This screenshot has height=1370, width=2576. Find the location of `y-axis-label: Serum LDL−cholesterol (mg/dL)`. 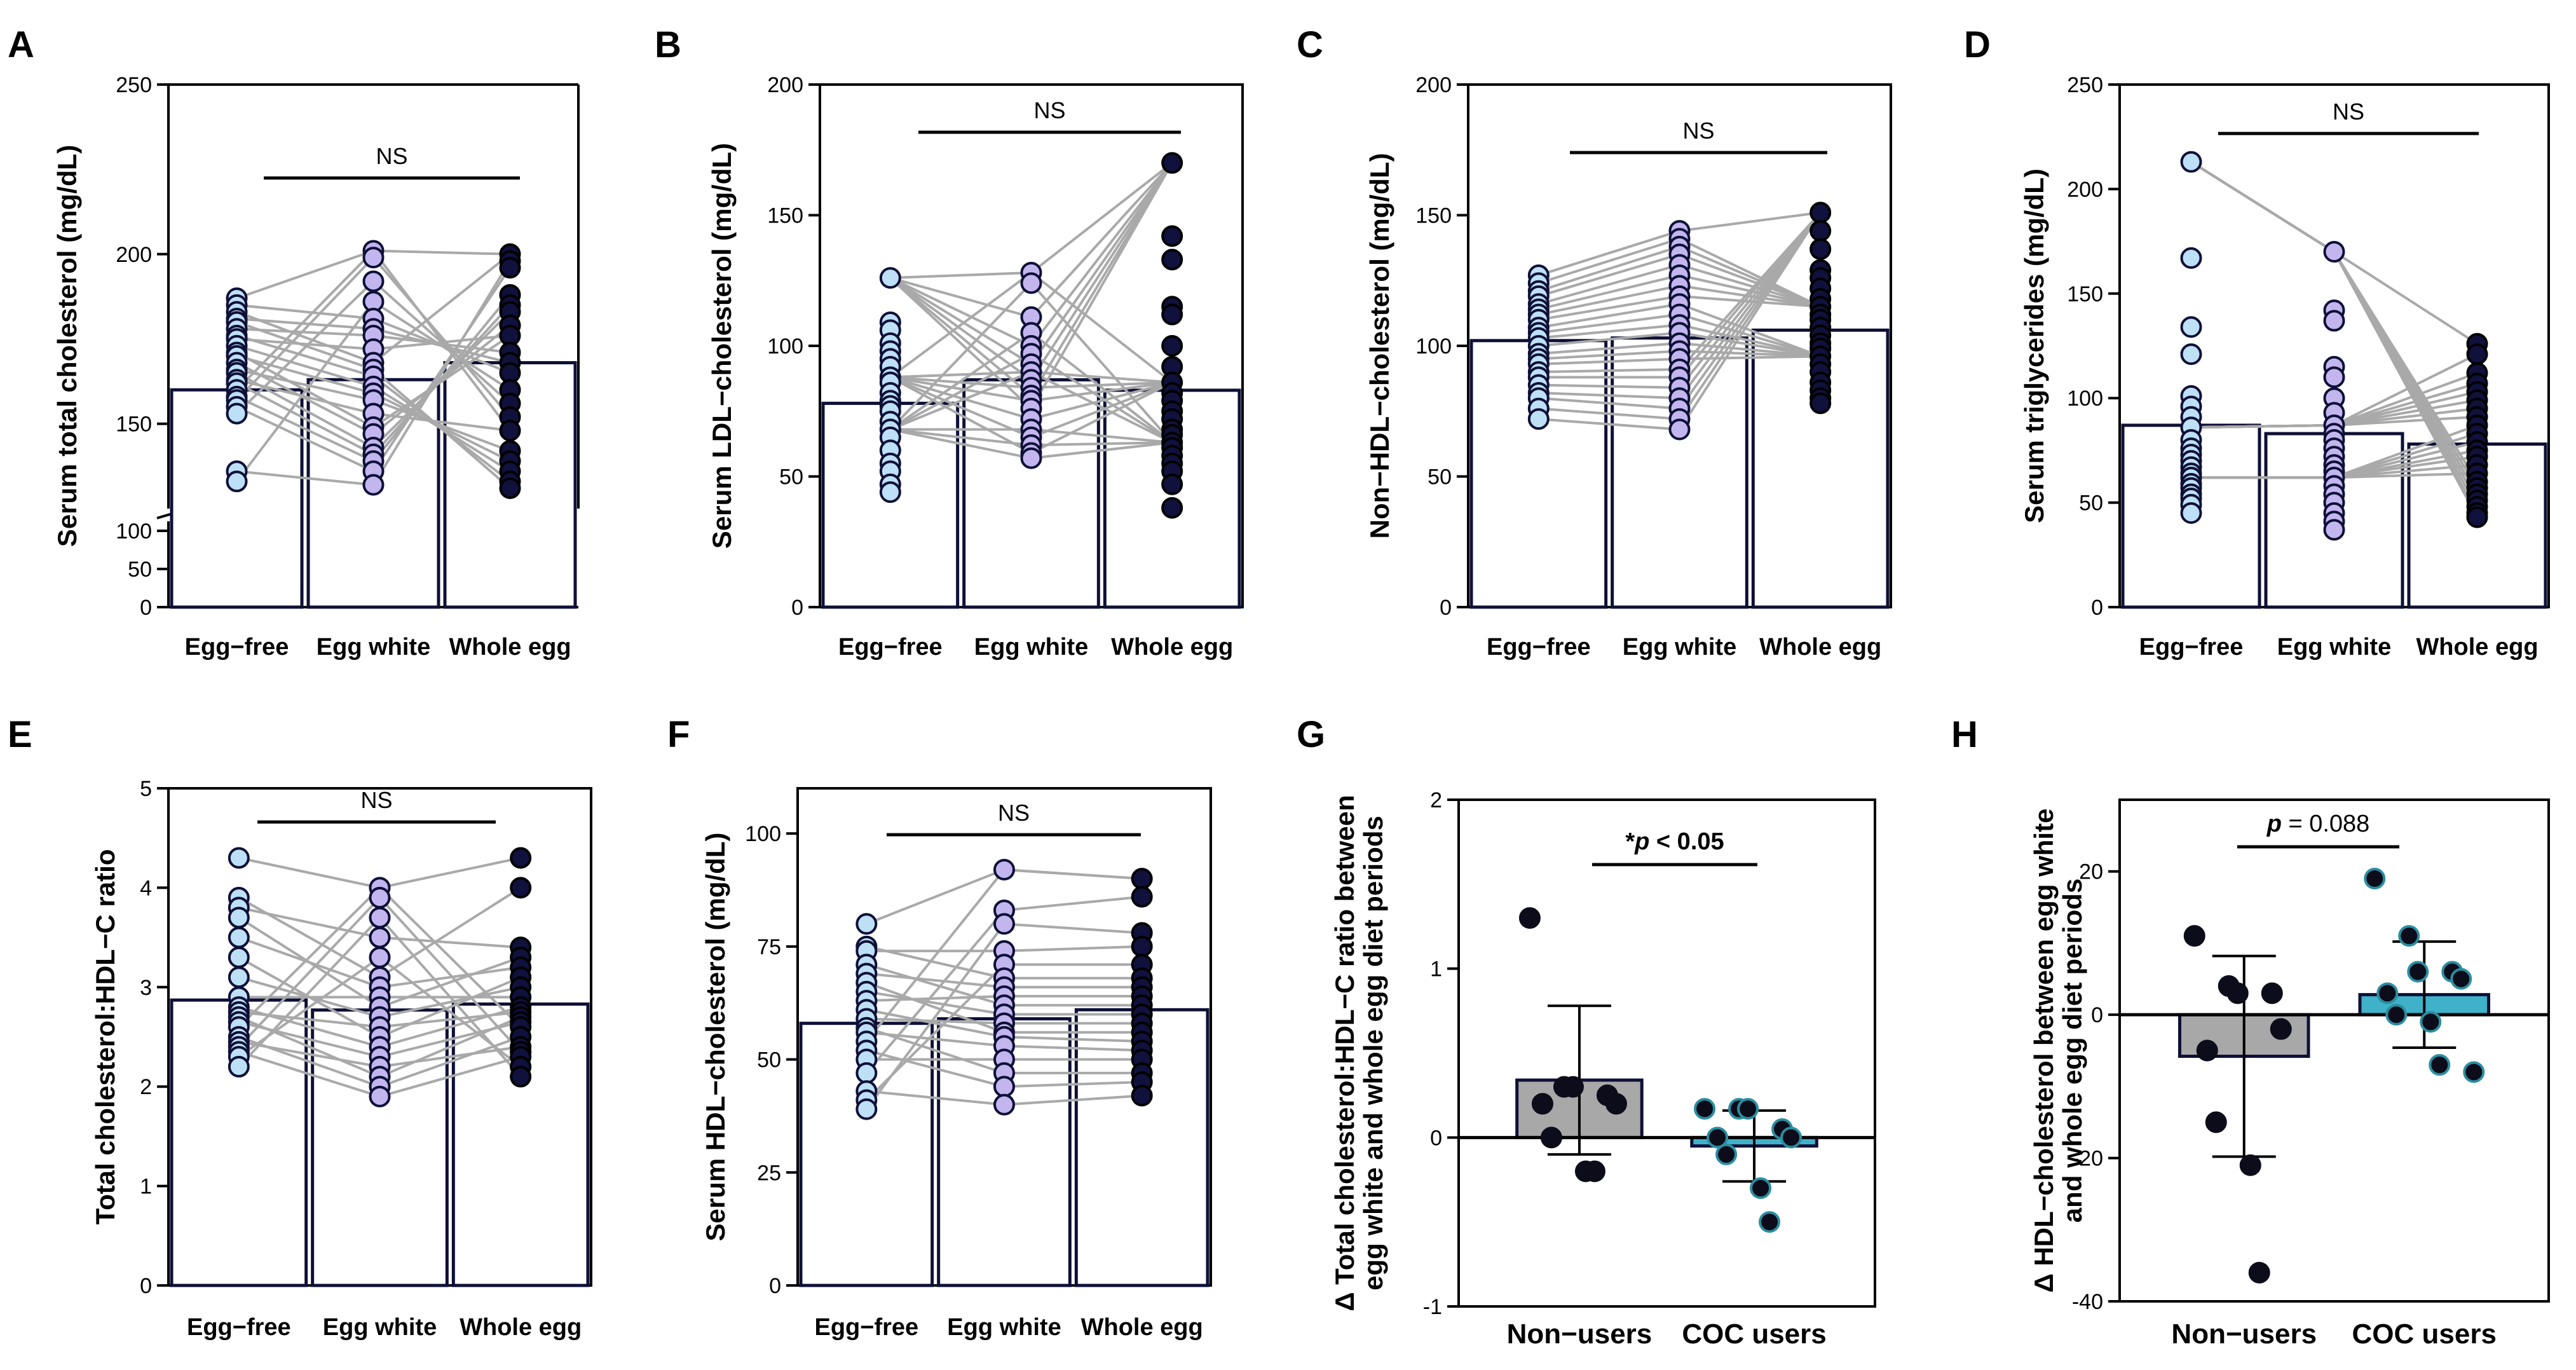

y-axis-label: Serum LDL−cholesterol (mg/dL) is located at coordinates (722, 346).